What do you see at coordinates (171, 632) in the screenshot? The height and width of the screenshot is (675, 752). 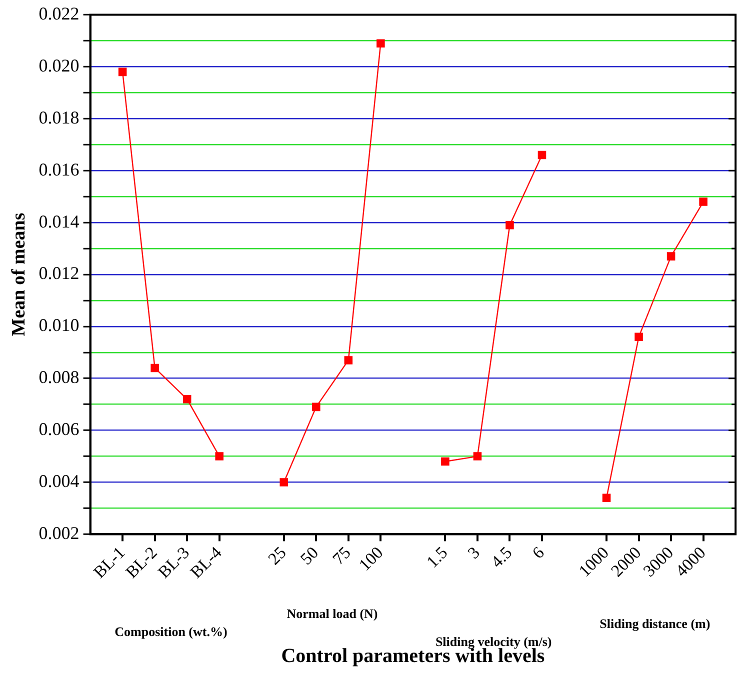 I see `text: Composition (wt.%)` at bounding box center [171, 632].